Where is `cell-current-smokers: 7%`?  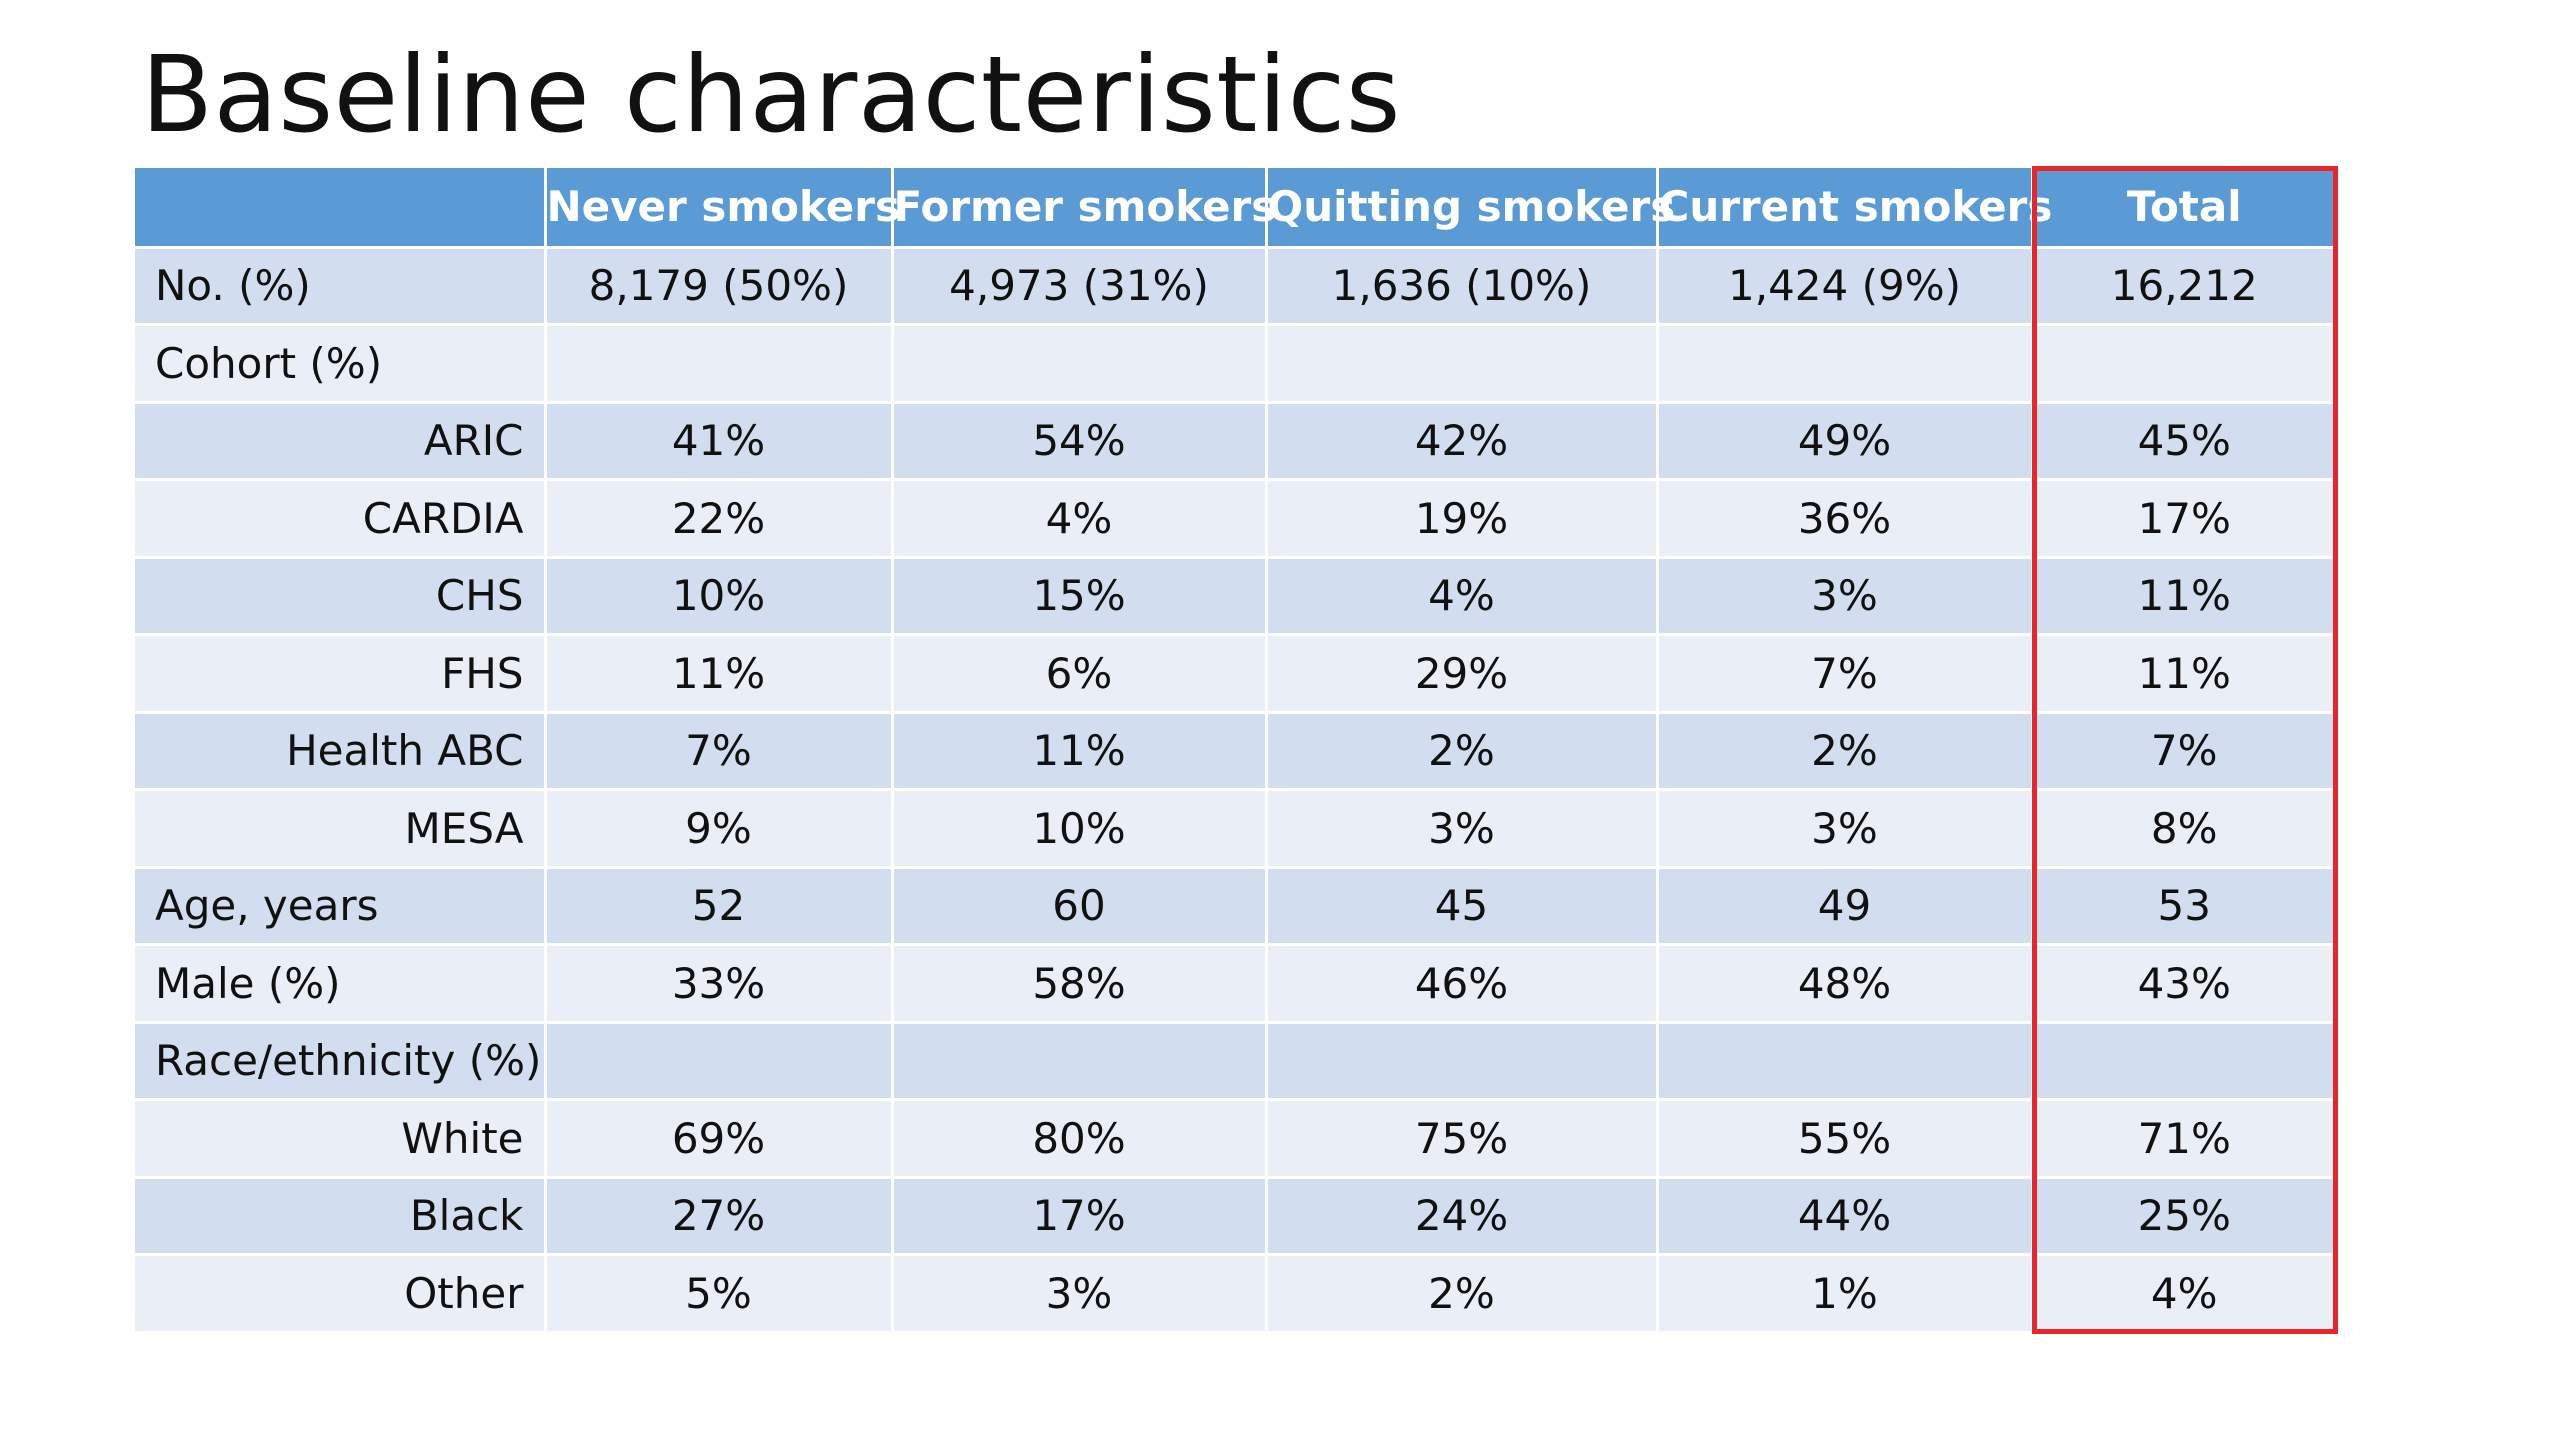 cell-current-smokers: 7% is located at coordinates (1845, 674).